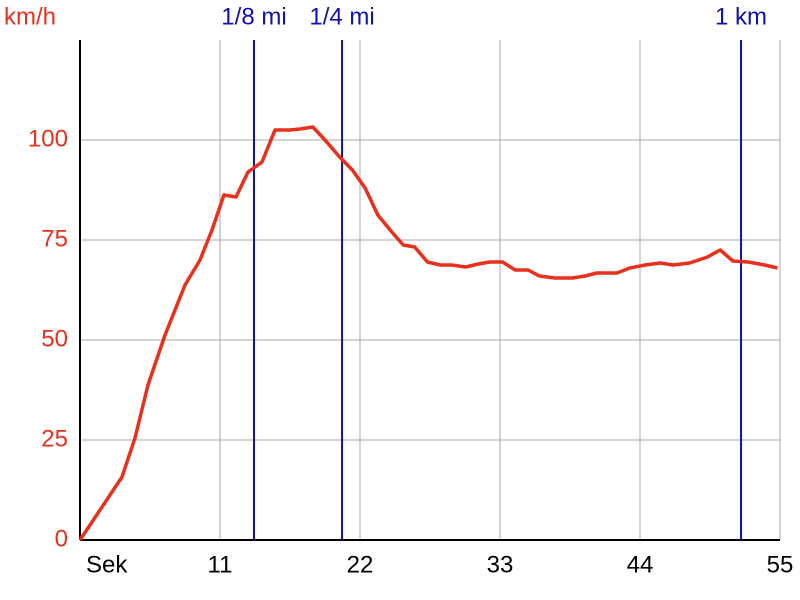 The width and height of the screenshot is (800, 600). I want to click on y-tick-label: 75, so click(54, 238).